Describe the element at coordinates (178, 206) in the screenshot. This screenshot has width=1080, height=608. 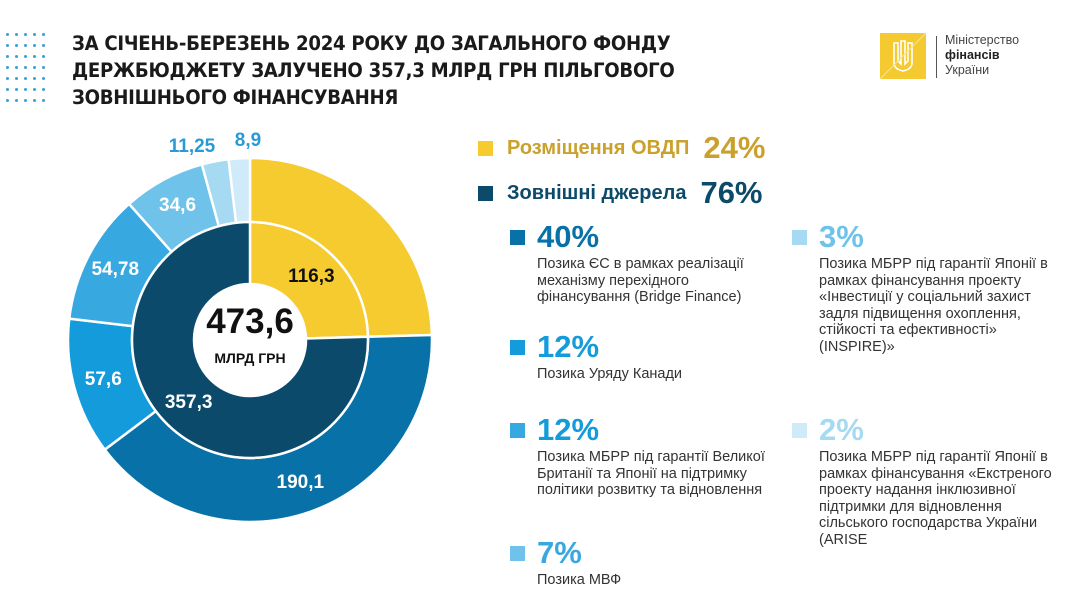
I see `slice-label: 34,6` at that location.